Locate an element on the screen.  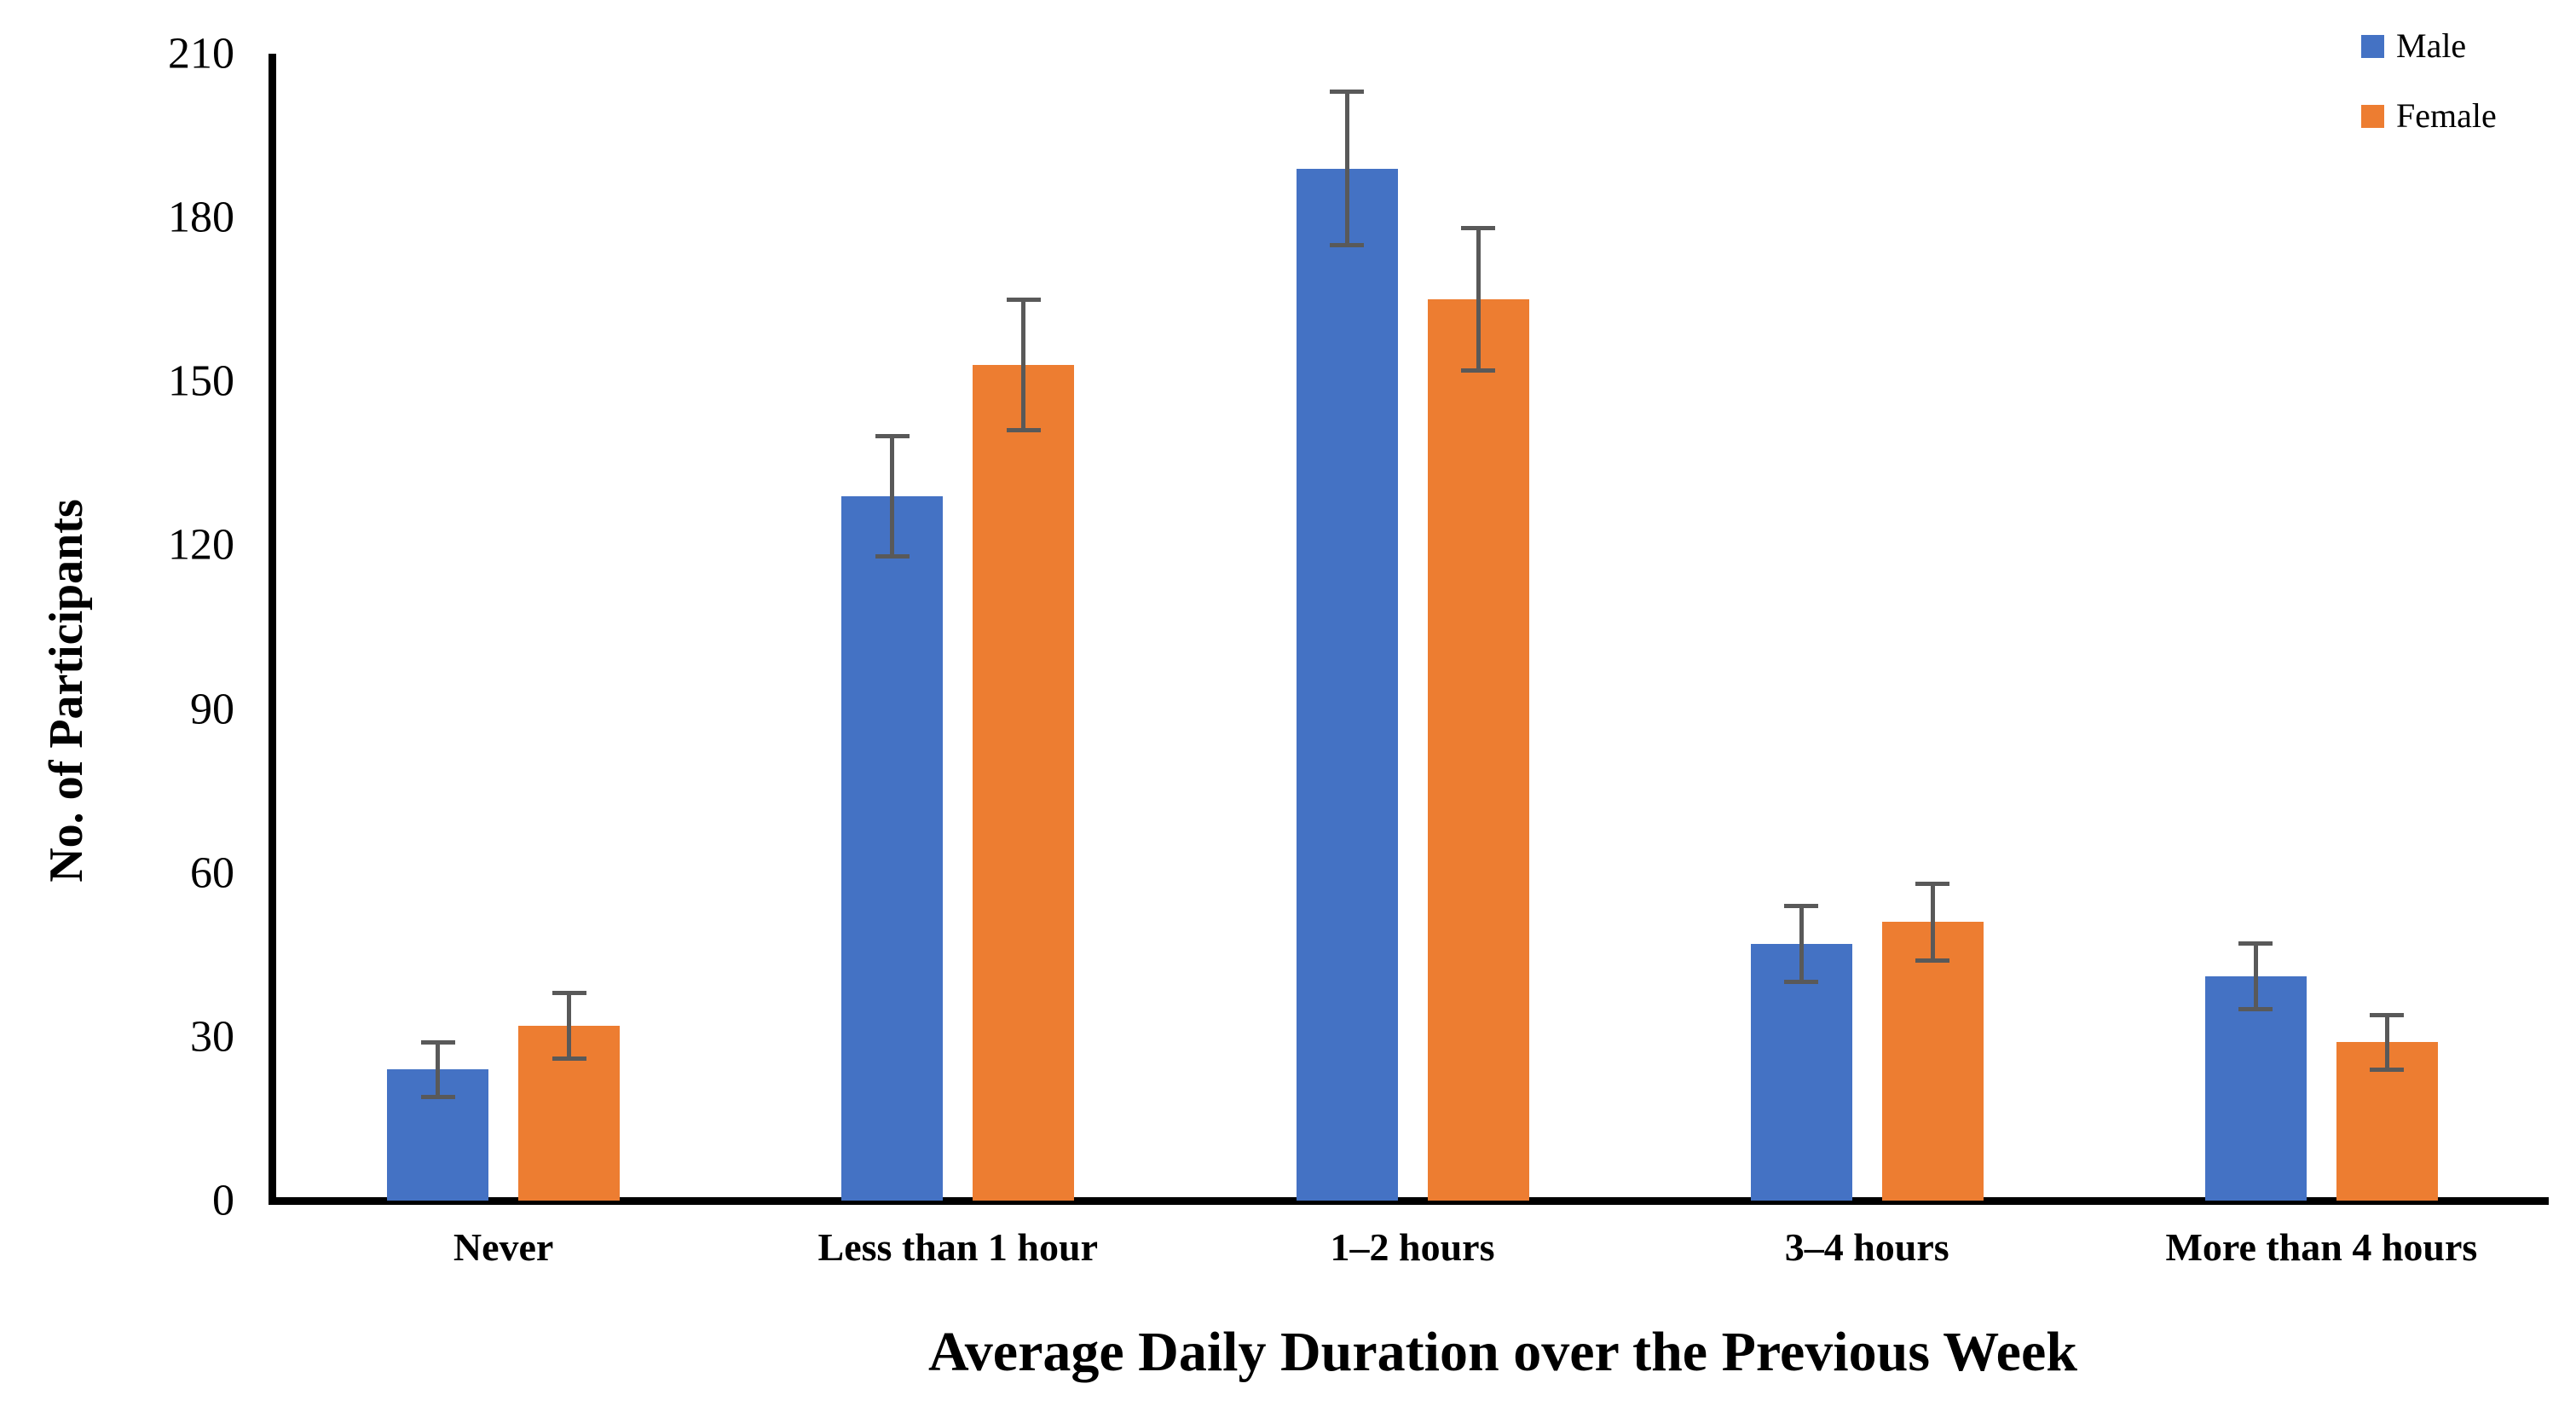
y-axis-line is located at coordinates (272, 629).